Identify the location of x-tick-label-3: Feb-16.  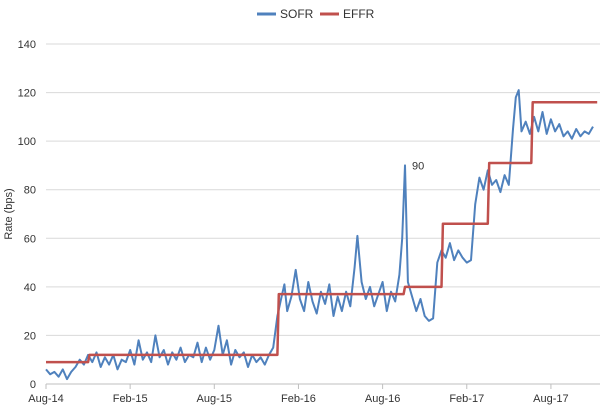
(298, 399).